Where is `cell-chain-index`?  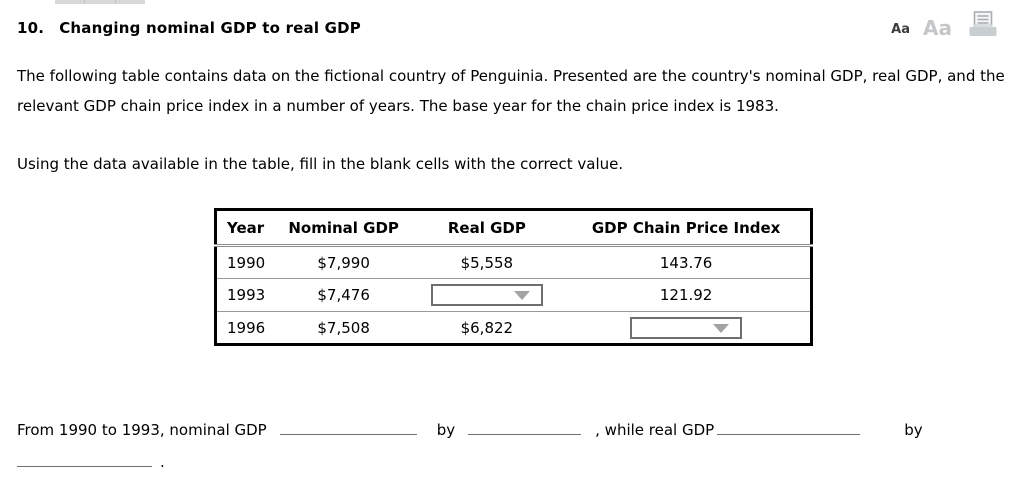
cell-chain-index is located at coordinates (687, 328).